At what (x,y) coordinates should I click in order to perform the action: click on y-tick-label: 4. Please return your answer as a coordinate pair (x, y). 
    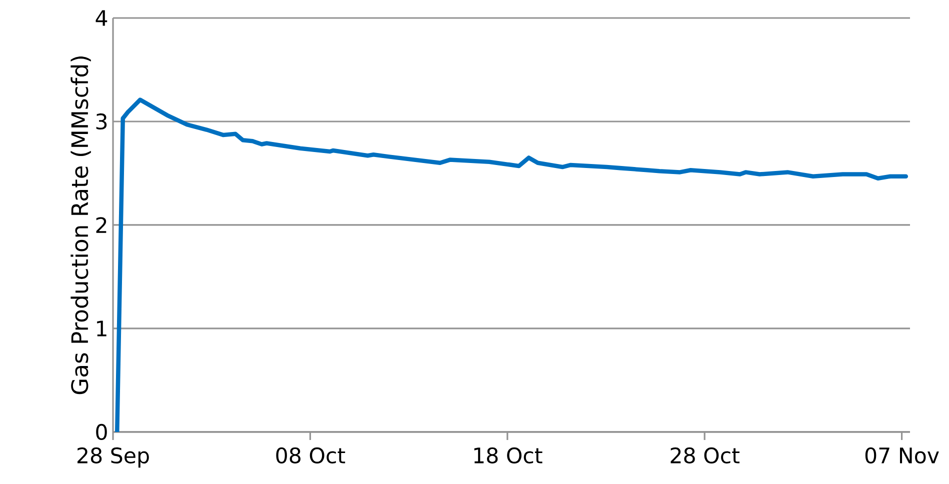
    Looking at the image, I should click on (102, 18).